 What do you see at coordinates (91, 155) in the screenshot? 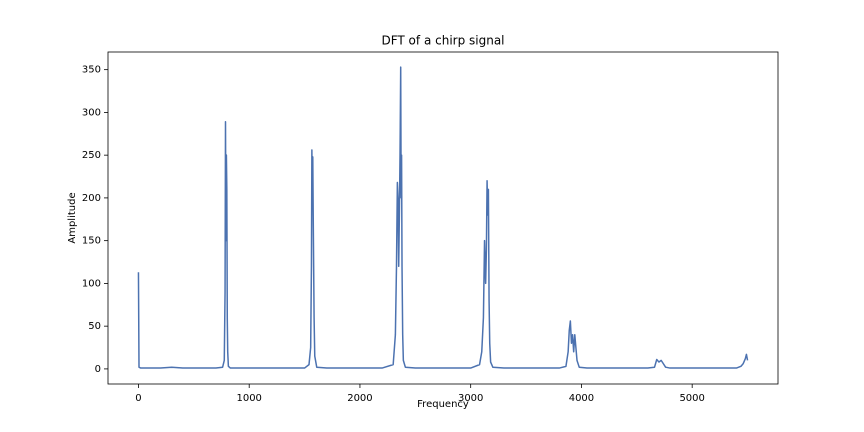
I see `y-tick-label: 250` at bounding box center [91, 155].